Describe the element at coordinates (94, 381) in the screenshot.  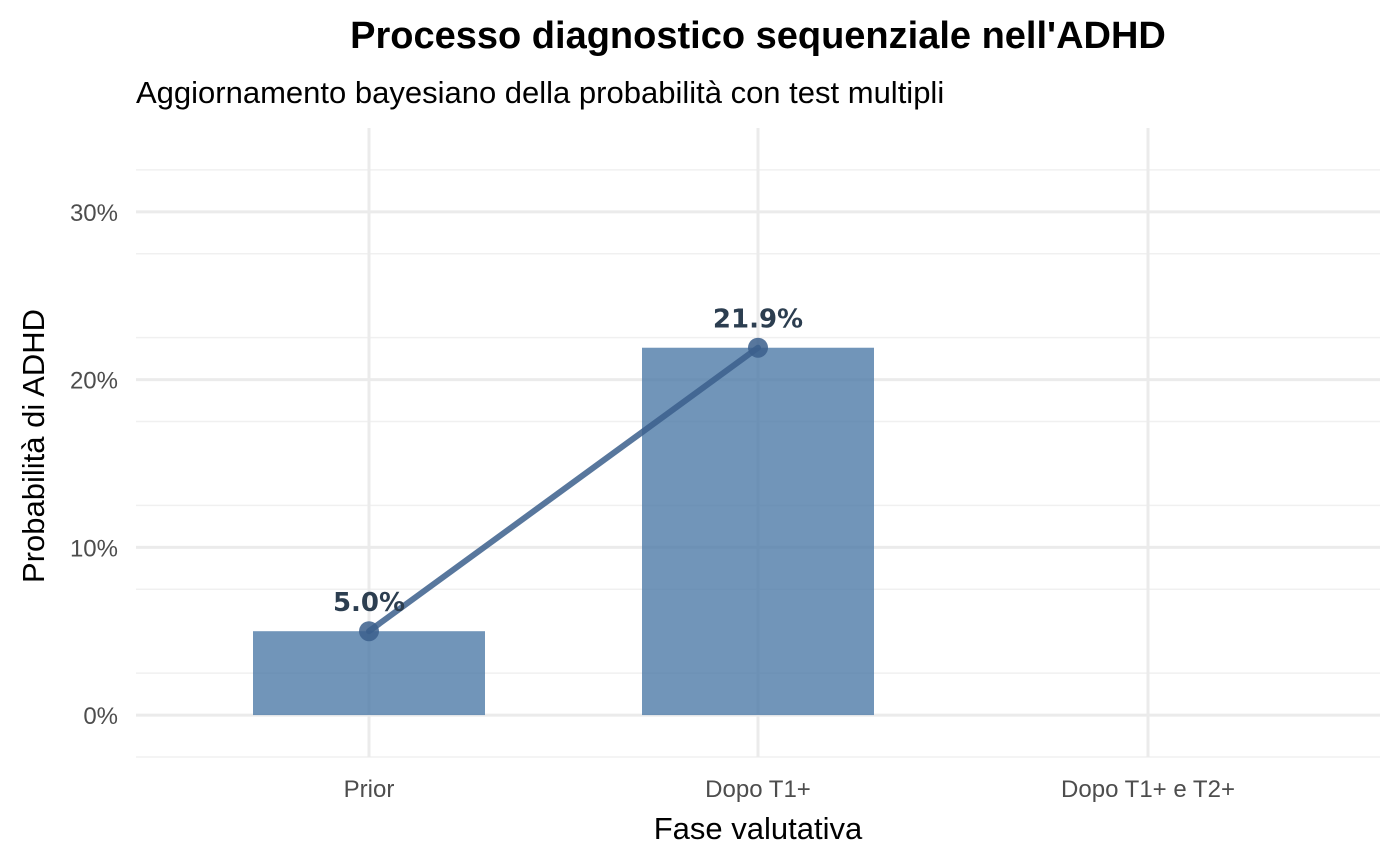
I see `y-tick-label: 20%` at that location.